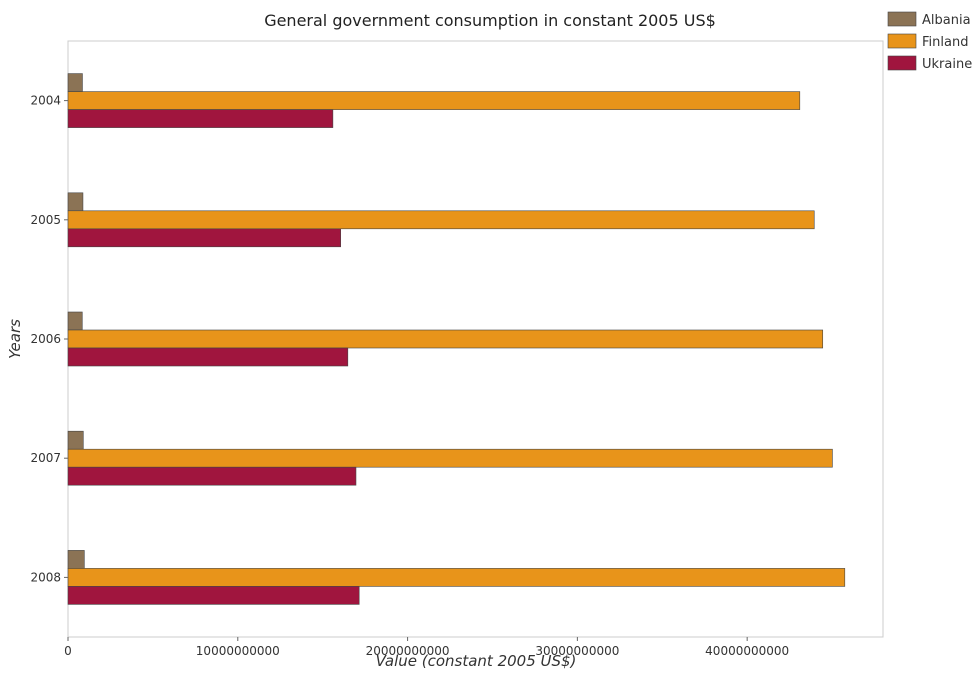 The image size is (980, 700). I want to click on x-tick-label: 40000000000, so click(747, 651).